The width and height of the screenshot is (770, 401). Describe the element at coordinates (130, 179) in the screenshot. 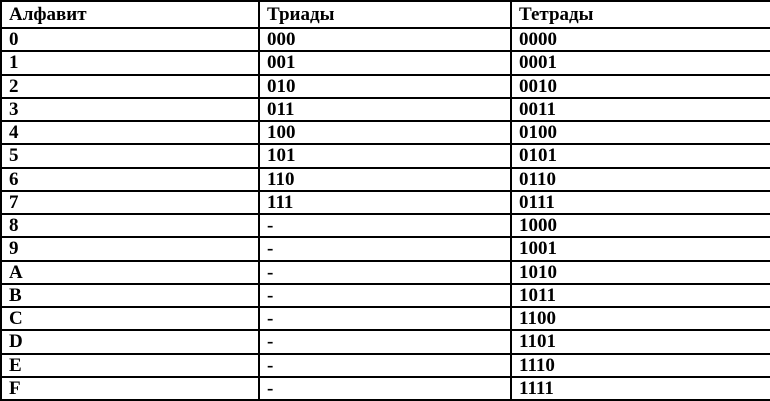

I see `cell-alphabet: 6` at that location.